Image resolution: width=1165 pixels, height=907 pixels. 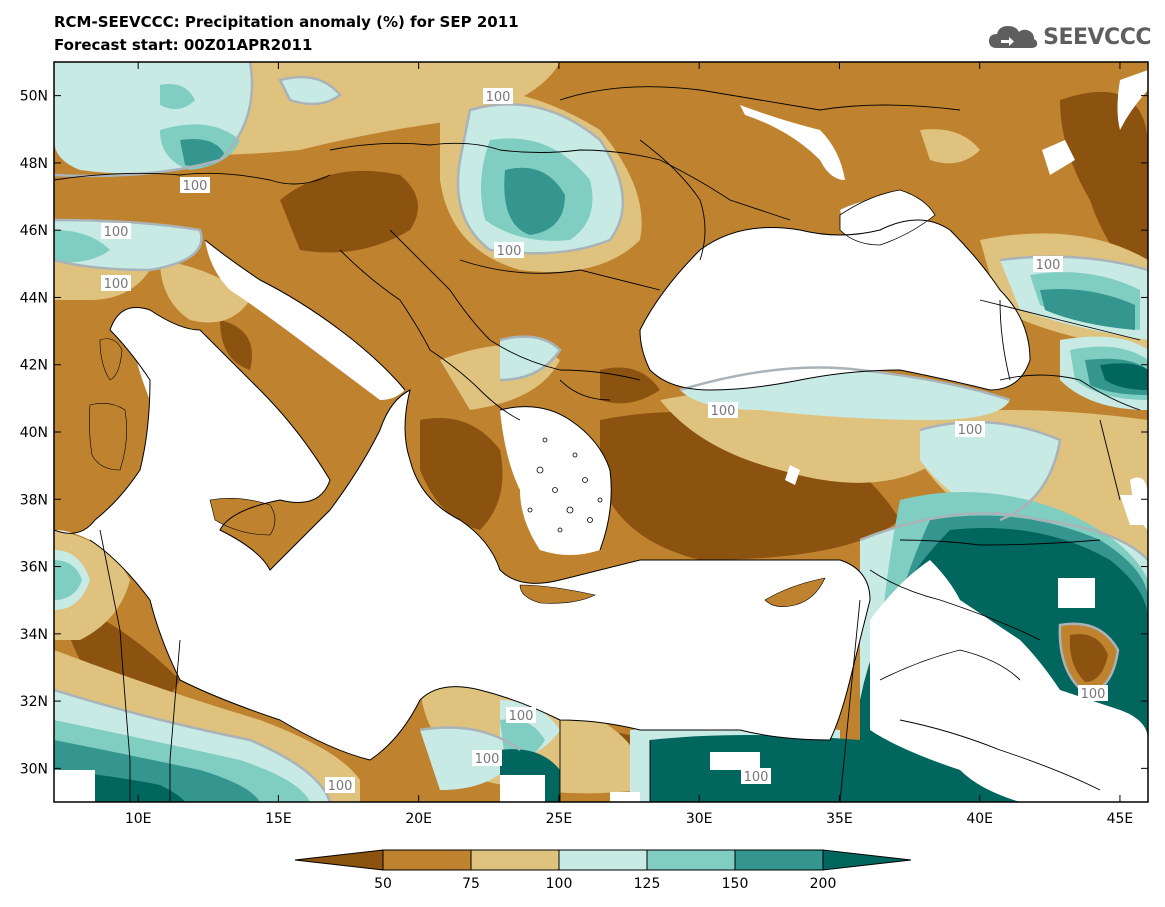 What do you see at coordinates (339, 860) in the screenshot?
I see `colorbar-segment-below` at bounding box center [339, 860].